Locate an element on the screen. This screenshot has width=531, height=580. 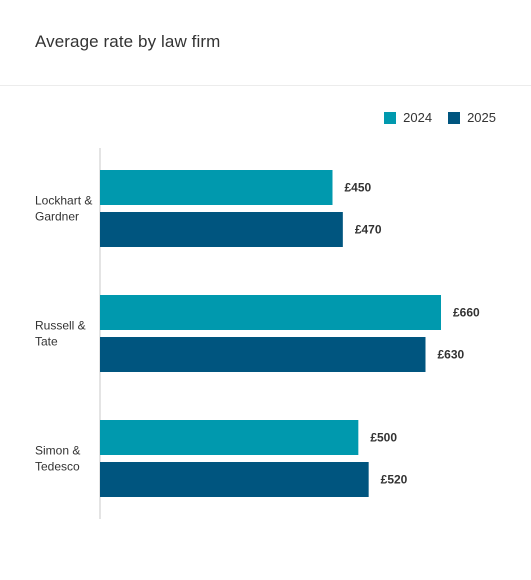
data-label: £520 is located at coordinates (394, 480).